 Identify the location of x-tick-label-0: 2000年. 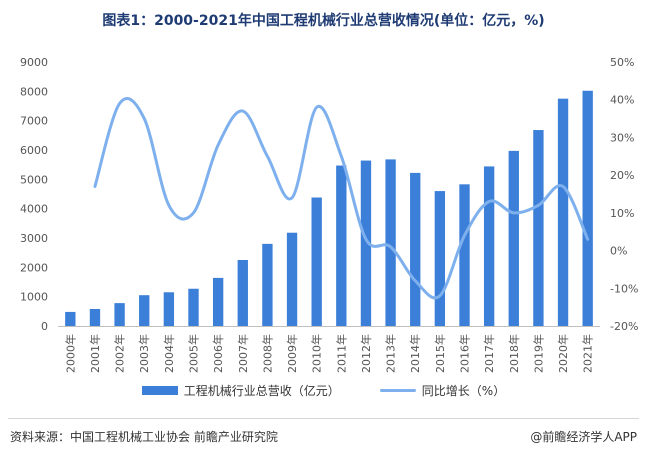
(70, 353).